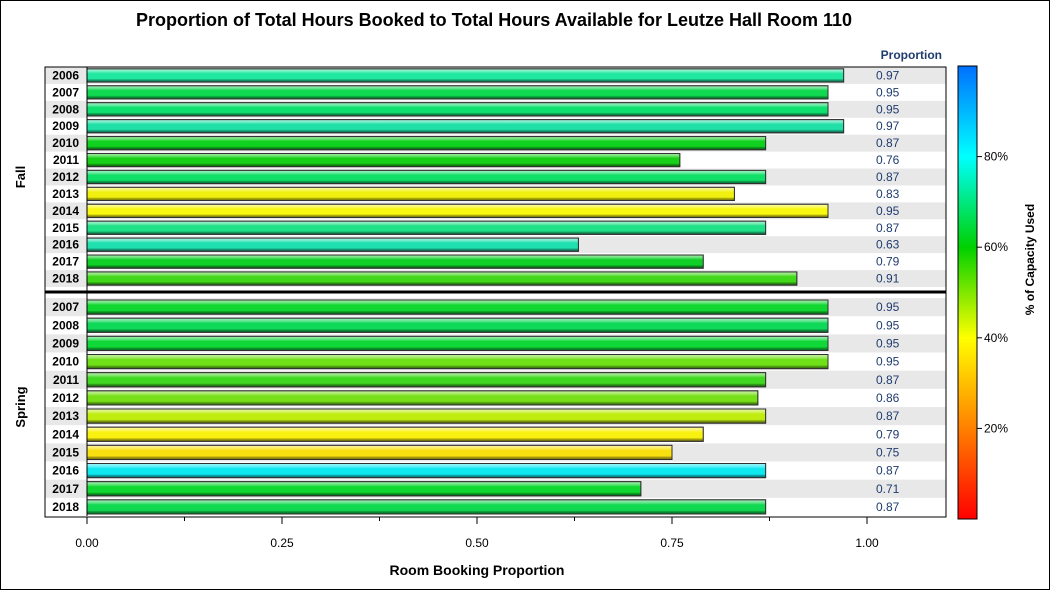 The width and height of the screenshot is (1050, 590). Describe the element at coordinates (888, 398) in the screenshot. I see `value-label: 0.86` at that location.